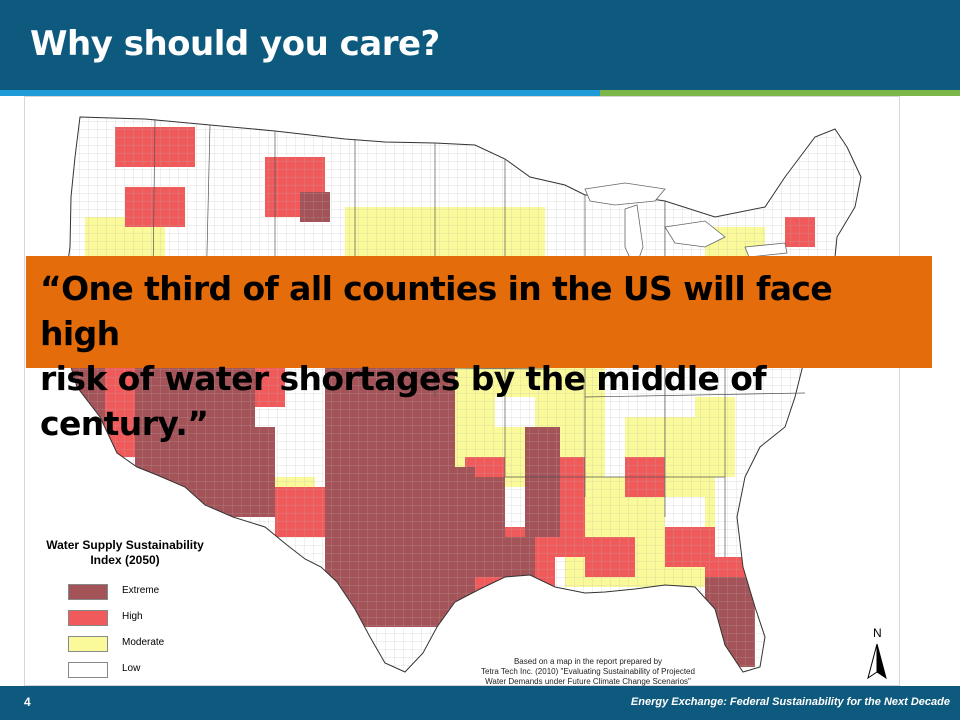  I want to click on legend-label-extreme: Extreme, so click(141, 590).